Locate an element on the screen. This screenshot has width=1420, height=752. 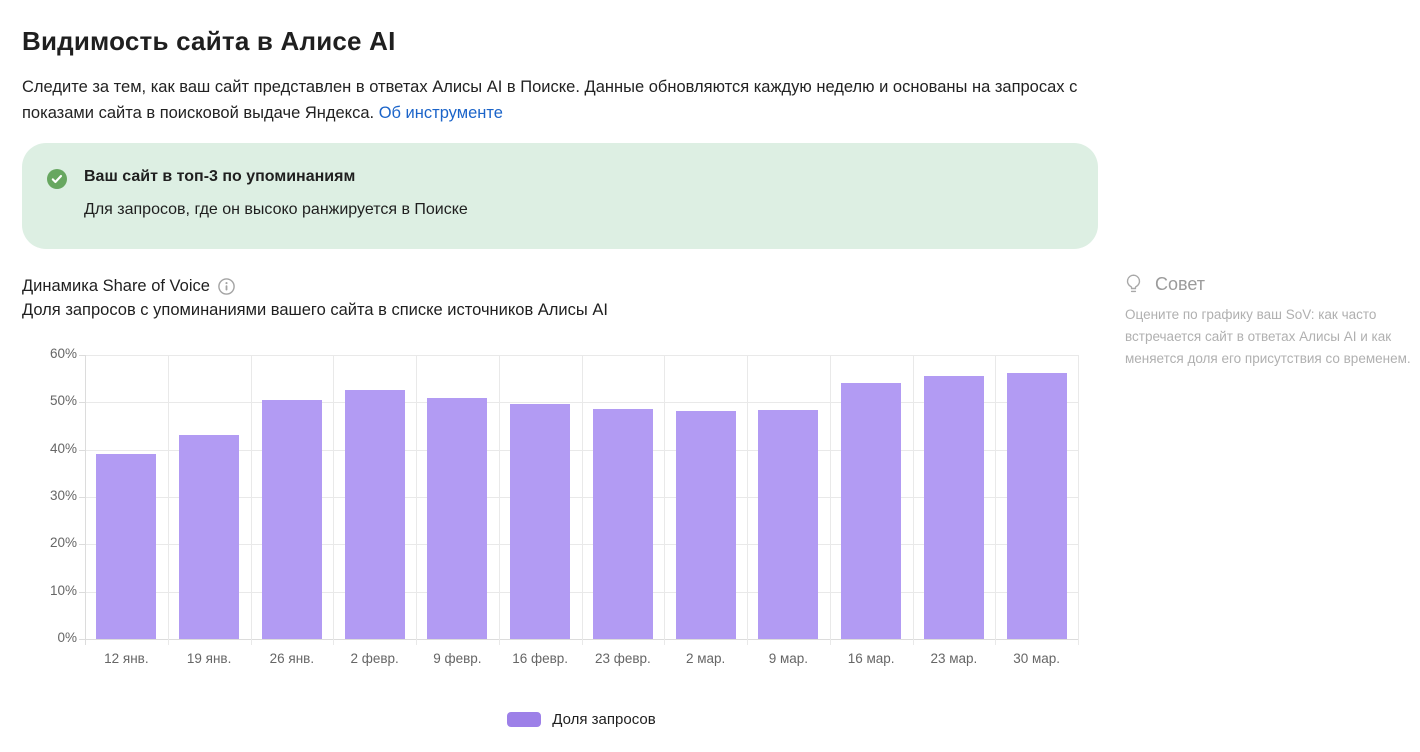
x-axis-label: 23 февр. is located at coordinates (622, 658).